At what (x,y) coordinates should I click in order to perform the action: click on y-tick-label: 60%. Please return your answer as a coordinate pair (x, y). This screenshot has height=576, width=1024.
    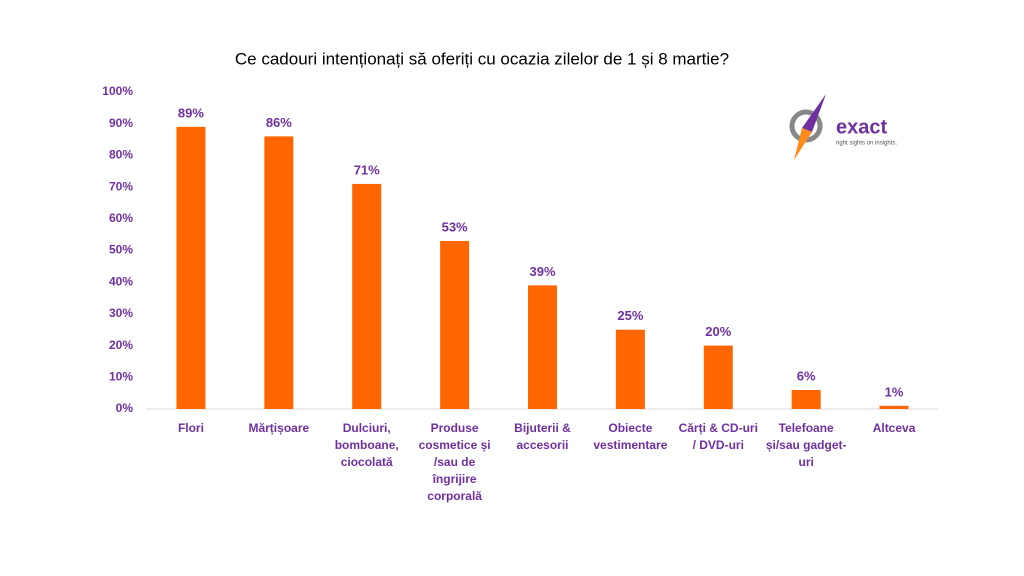
    Looking at the image, I should click on (121, 218).